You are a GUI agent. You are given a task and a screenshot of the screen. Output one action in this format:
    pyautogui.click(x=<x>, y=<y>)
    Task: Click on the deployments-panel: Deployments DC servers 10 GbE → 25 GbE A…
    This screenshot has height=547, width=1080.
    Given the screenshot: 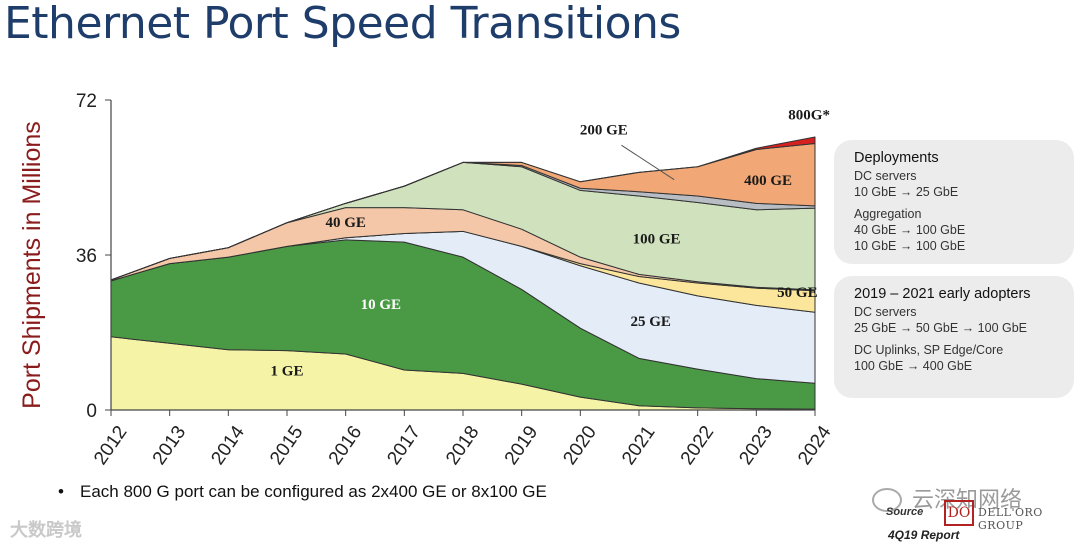 What is the action you would take?
    pyautogui.click(x=954, y=202)
    